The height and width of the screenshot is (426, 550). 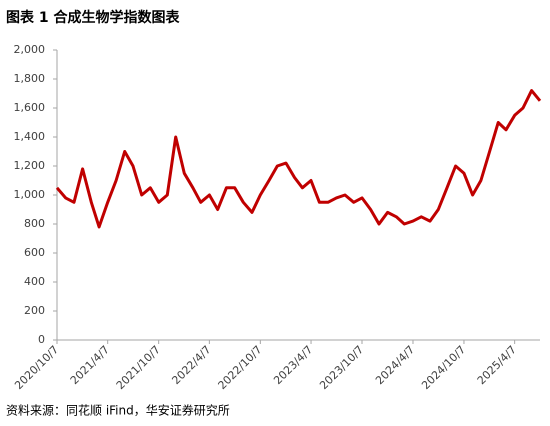 What do you see at coordinates (30, 194) in the screenshot?
I see `y-tick-label: 1,000` at bounding box center [30, 194].